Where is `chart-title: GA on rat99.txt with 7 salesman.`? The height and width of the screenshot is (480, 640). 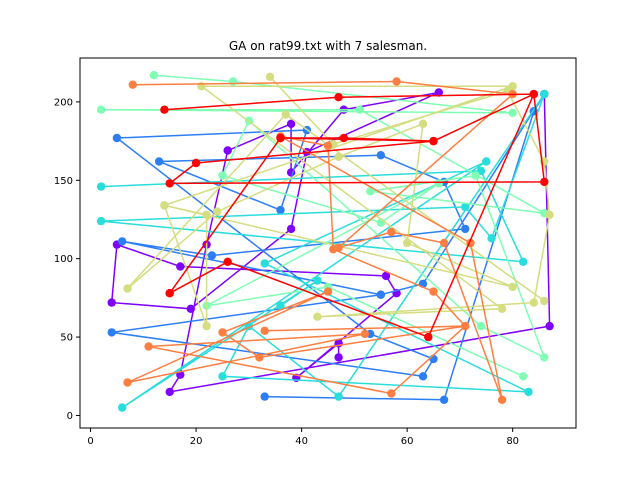 chart-title: GA on rat99.txt with 7 salesman. is located at coordinates (328, 46).